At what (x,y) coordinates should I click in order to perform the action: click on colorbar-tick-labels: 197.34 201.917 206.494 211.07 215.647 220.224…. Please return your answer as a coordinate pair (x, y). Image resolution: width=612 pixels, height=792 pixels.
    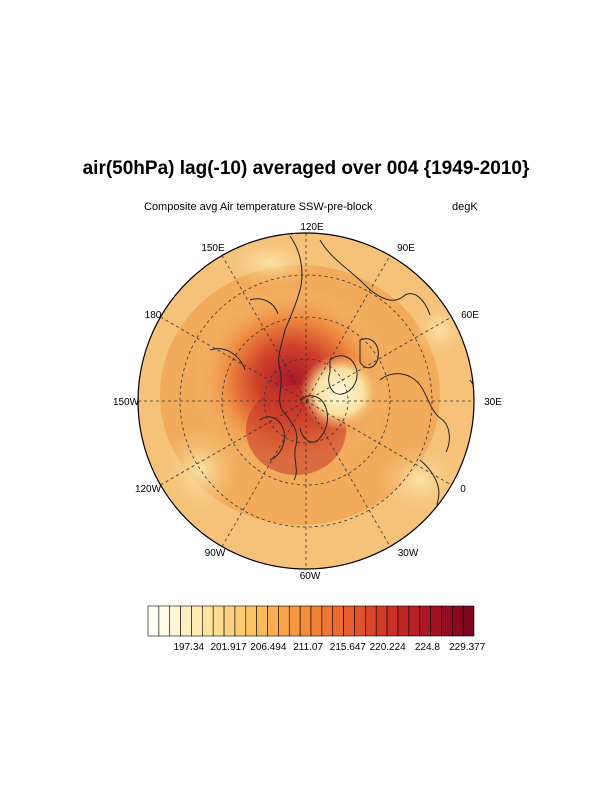
    Looking at the image, I should click on (330, 647).